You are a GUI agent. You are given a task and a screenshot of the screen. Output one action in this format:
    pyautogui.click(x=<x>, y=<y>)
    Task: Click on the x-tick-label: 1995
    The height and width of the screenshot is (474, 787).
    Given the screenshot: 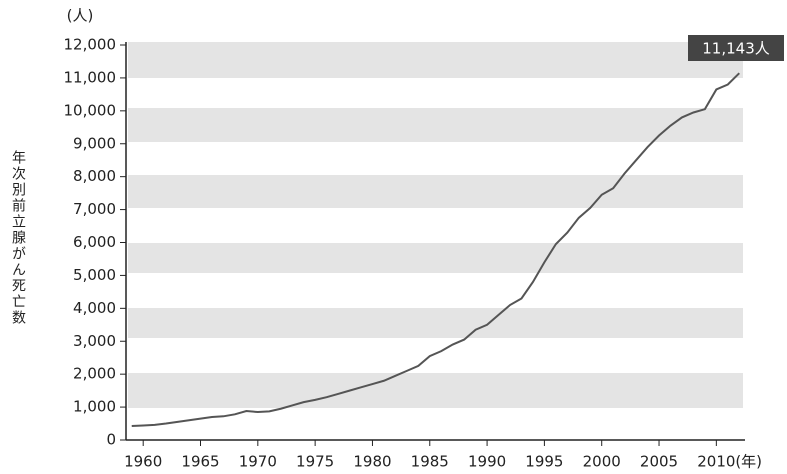 What is the action you would take?
    pyautogui.click(x=544, y=462)
    